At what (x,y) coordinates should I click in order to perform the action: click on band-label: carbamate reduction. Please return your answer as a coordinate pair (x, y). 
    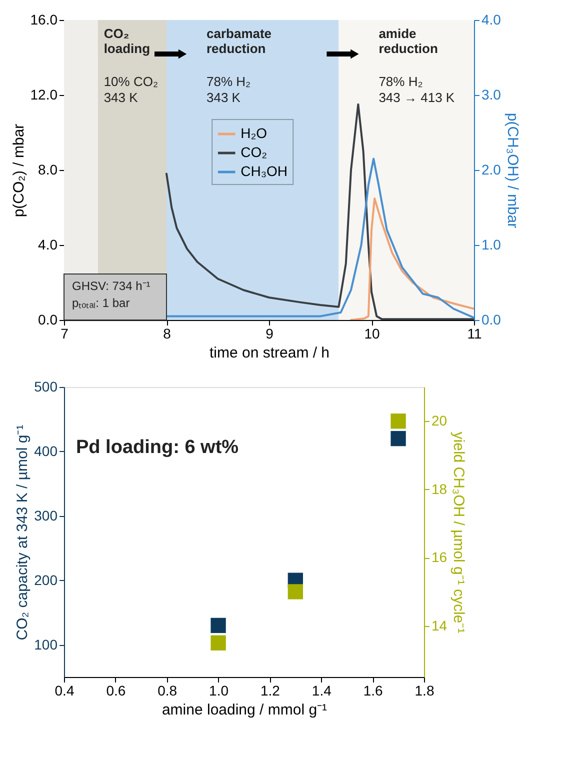
    Looking at the image, I should click on (239, 41).